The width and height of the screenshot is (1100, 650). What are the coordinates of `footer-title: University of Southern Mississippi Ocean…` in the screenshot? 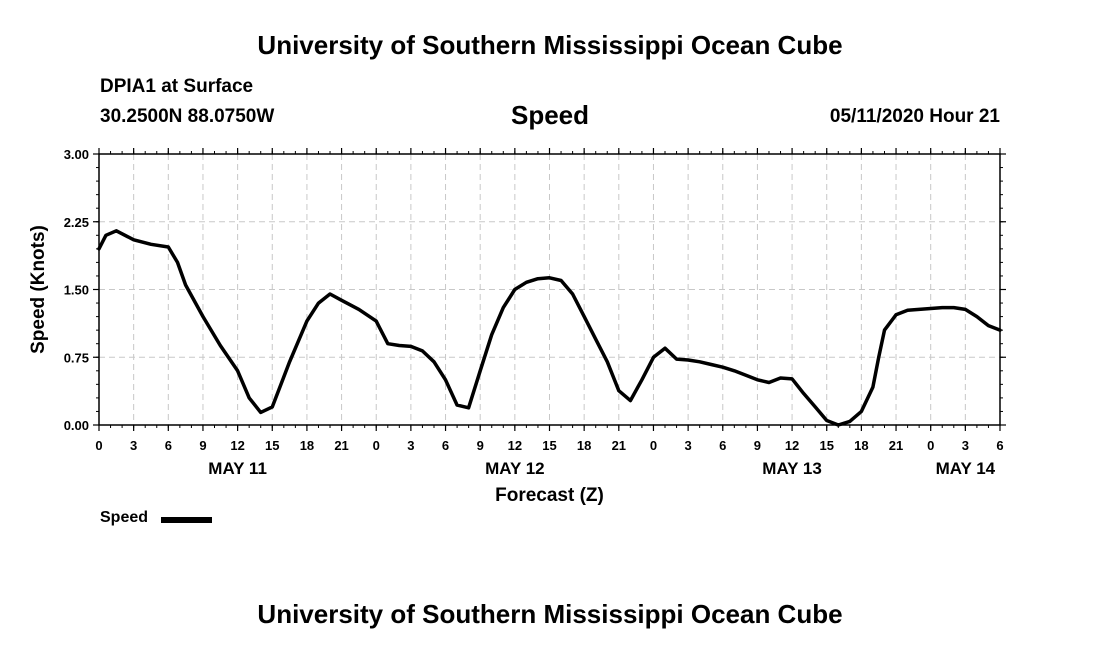 It's located at (550, 614).